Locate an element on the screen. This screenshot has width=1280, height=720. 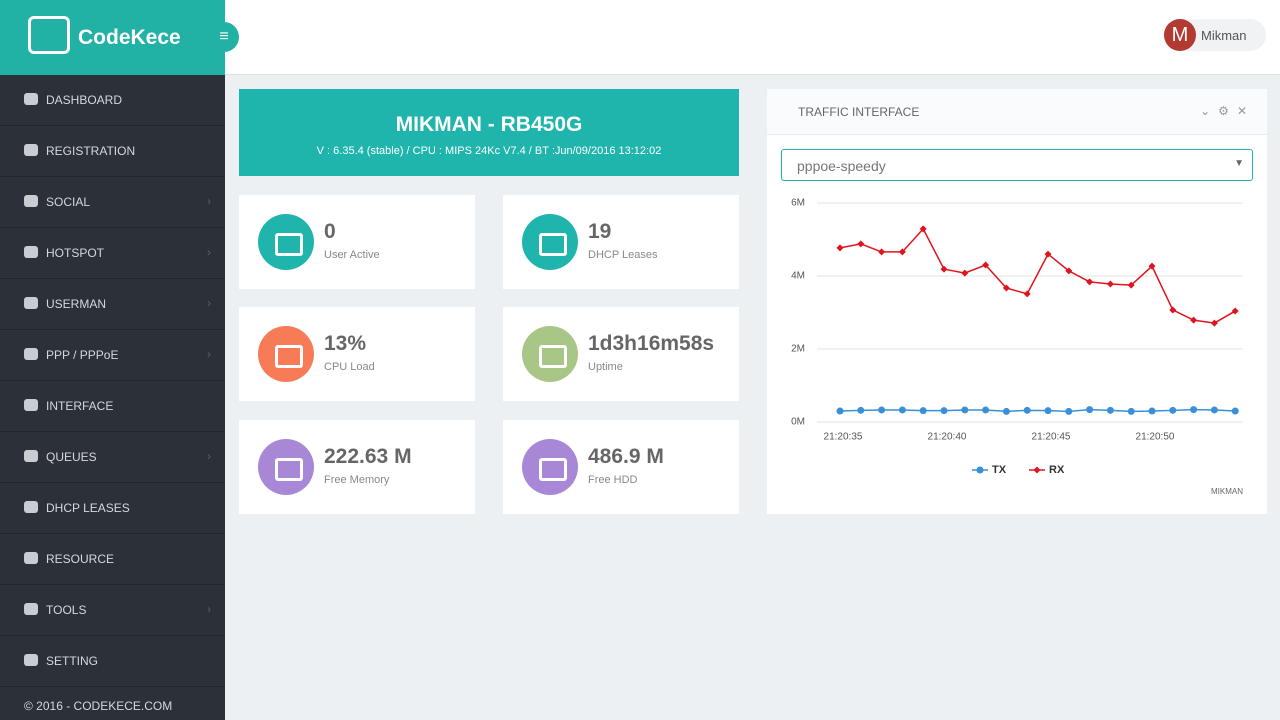
topbar: M Mikman is located at coordinates (752, 37).